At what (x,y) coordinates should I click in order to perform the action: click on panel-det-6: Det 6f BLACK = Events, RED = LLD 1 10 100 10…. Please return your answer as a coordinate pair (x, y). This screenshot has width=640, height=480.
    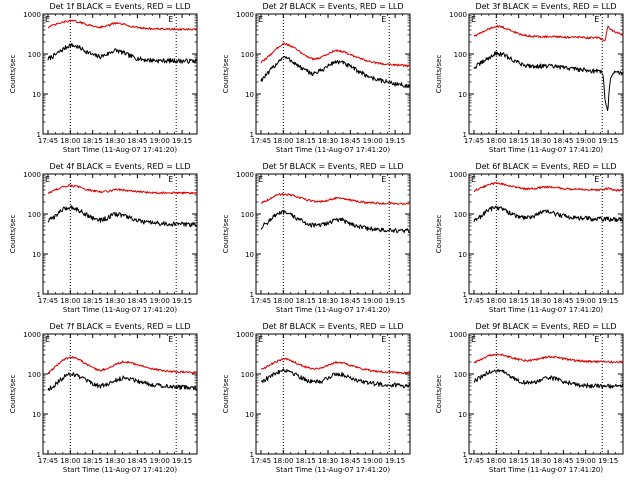
    Looking at the image, I should click on (529, 238).